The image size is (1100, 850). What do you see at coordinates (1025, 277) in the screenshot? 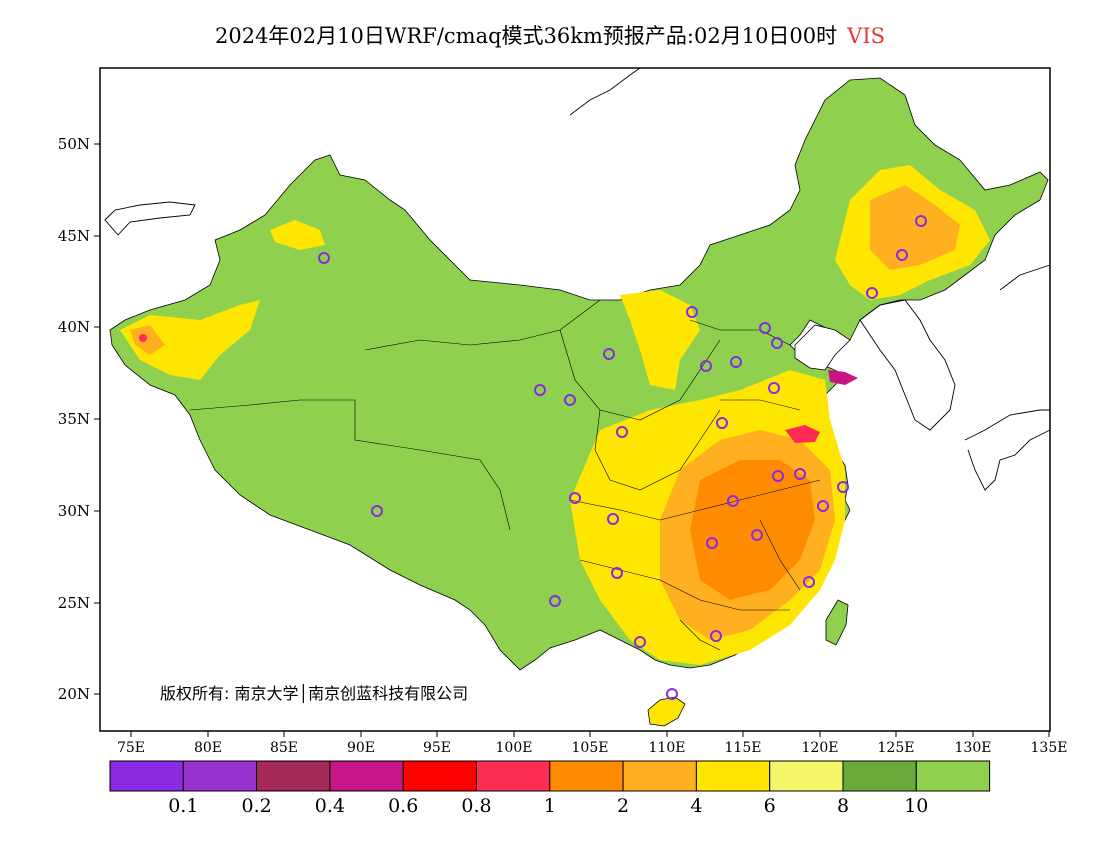
I see `russia-coast` at bounding box center [1025, 277].